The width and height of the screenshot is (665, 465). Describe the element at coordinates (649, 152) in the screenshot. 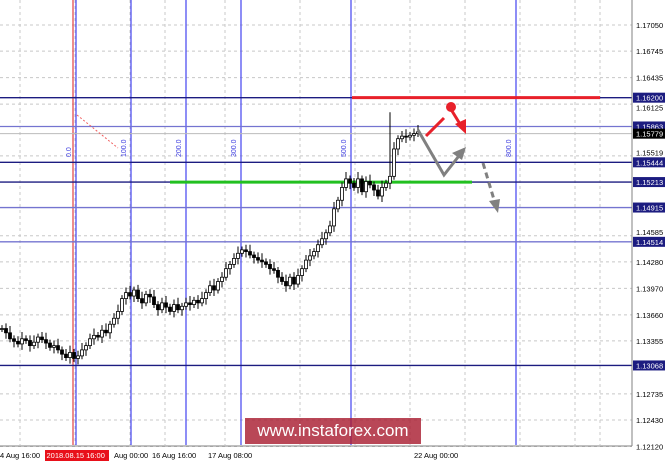

I see `price-tick-label: 1.15519` at that location.